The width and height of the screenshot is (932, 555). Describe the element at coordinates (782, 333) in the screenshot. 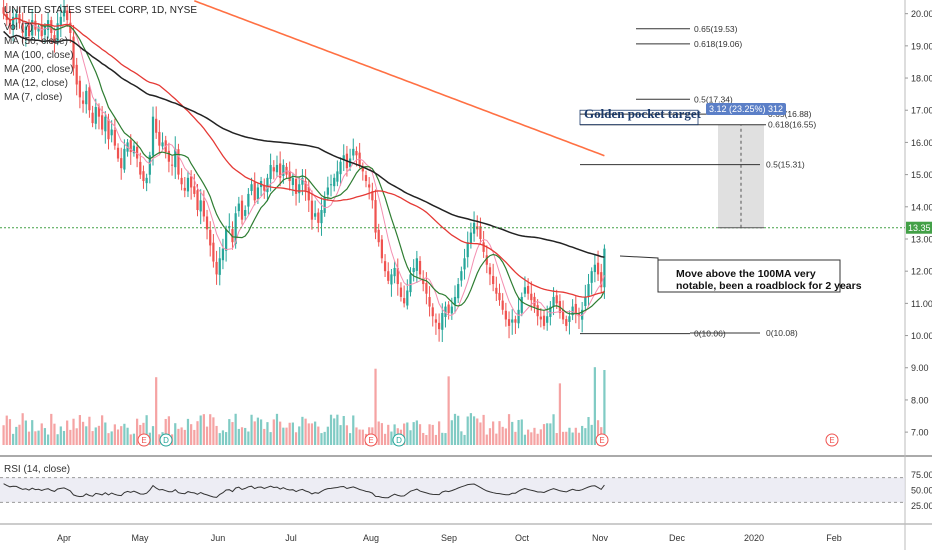

I see `fib-level-label: 0(10.08)` at that location.